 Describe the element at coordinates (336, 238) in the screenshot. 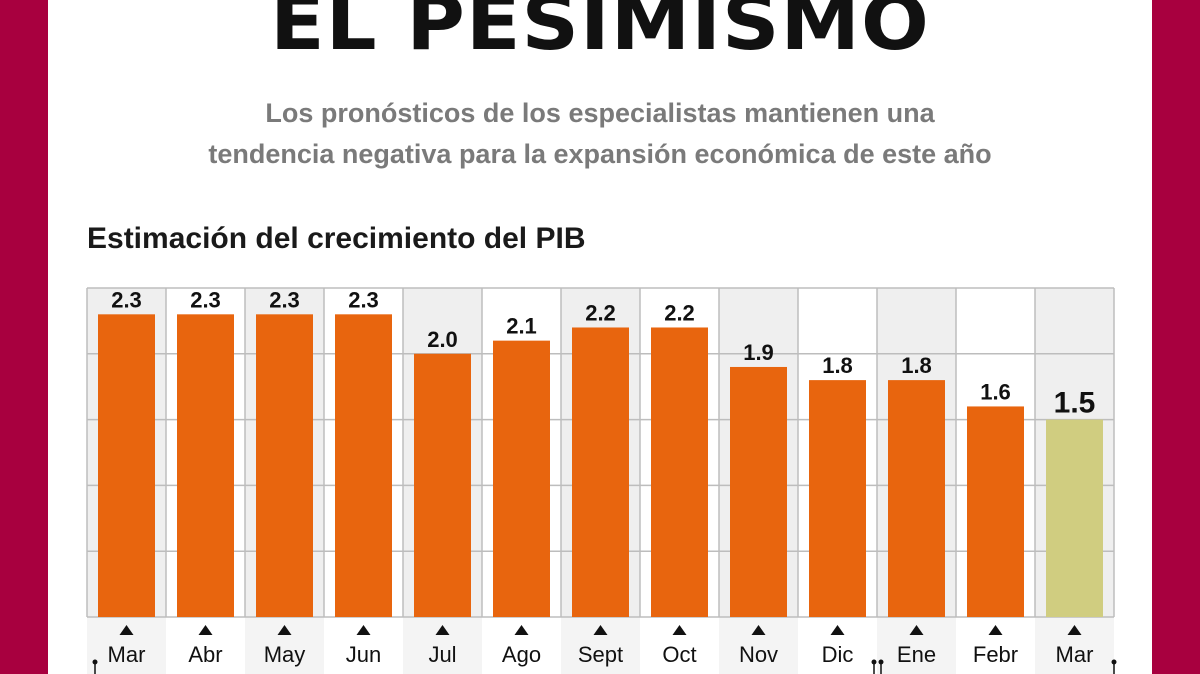

I see `chart-title: Estimación del crecimiento del PIB` at that location.